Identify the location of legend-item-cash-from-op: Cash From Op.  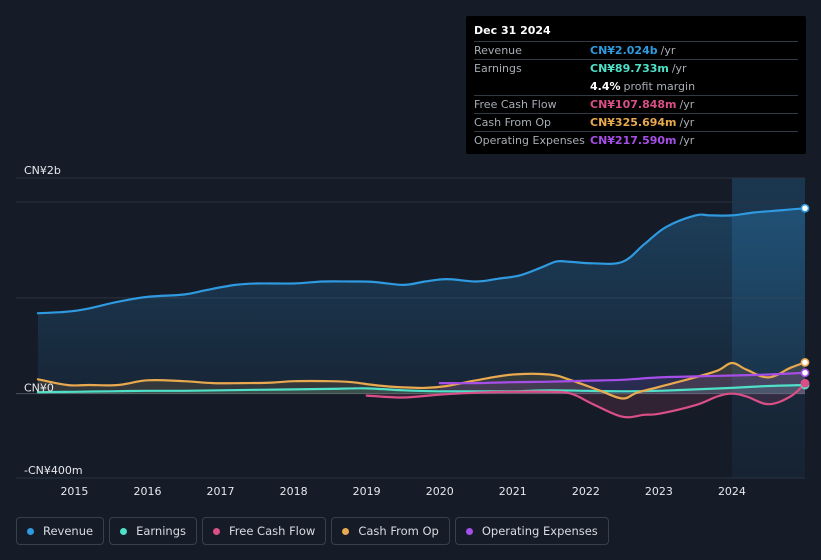
(390, 531).